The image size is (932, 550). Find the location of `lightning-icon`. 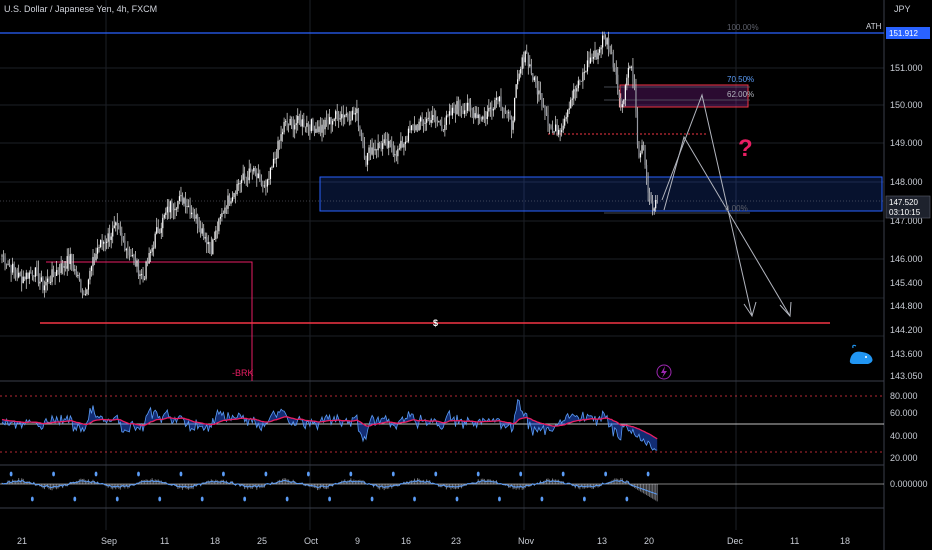

lightning-icon is located at coordinates (664, 372).